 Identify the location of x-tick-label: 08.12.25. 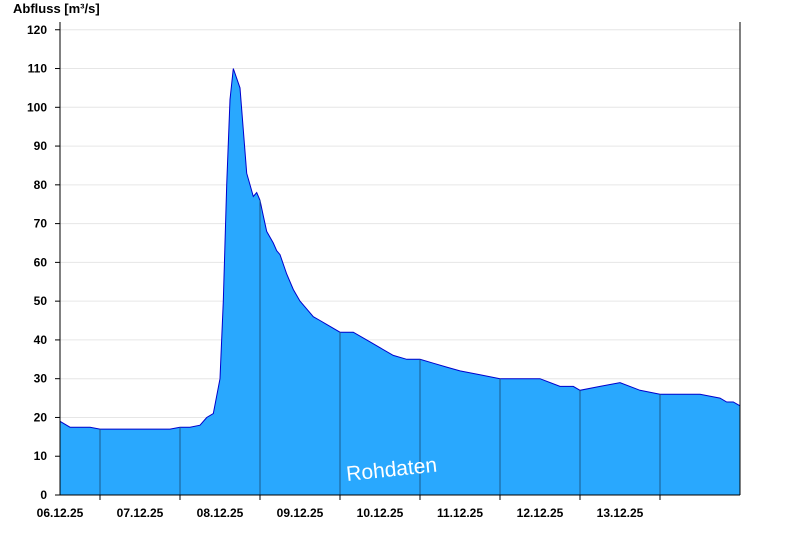
(220, 513).